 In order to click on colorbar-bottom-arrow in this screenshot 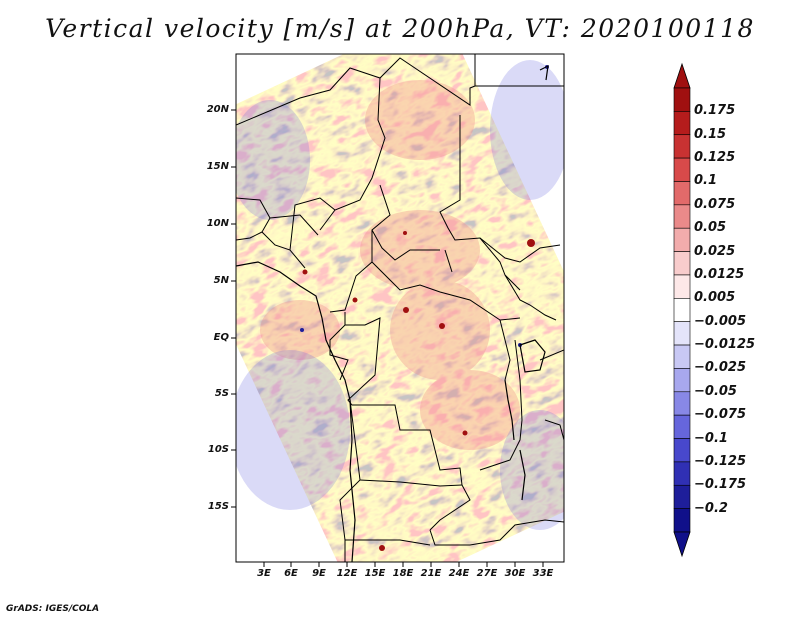, I will do `click(682, 544)`.